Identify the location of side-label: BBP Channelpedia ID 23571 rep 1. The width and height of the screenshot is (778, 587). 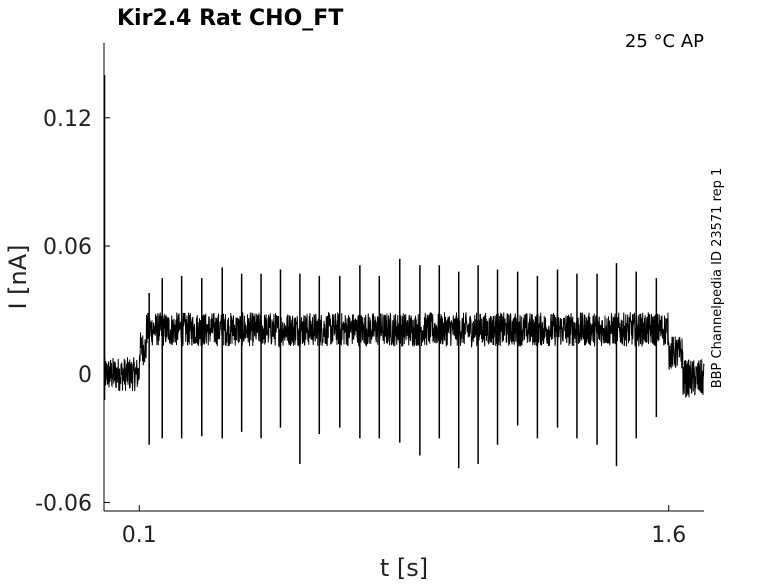
(717, 278).